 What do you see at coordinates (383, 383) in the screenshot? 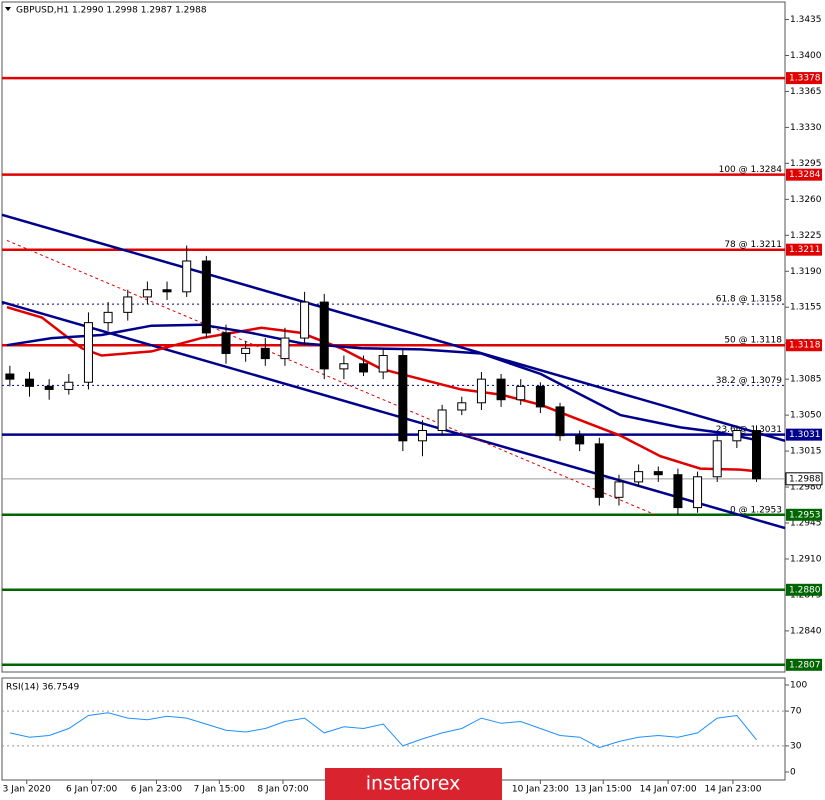
I see `moving-average` at bounding box center [383, 383].